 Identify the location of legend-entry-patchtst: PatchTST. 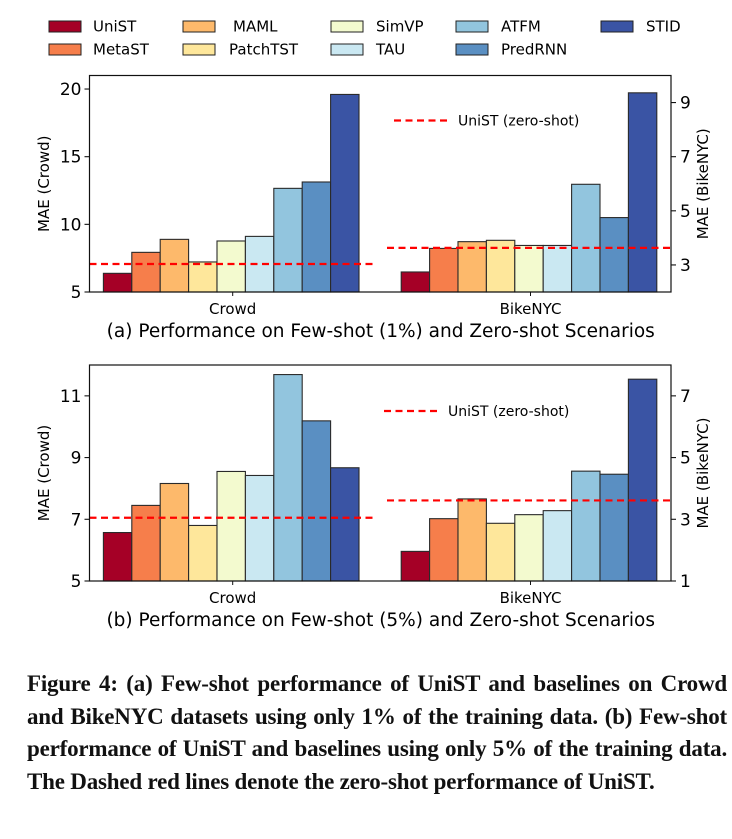
(240, 50).